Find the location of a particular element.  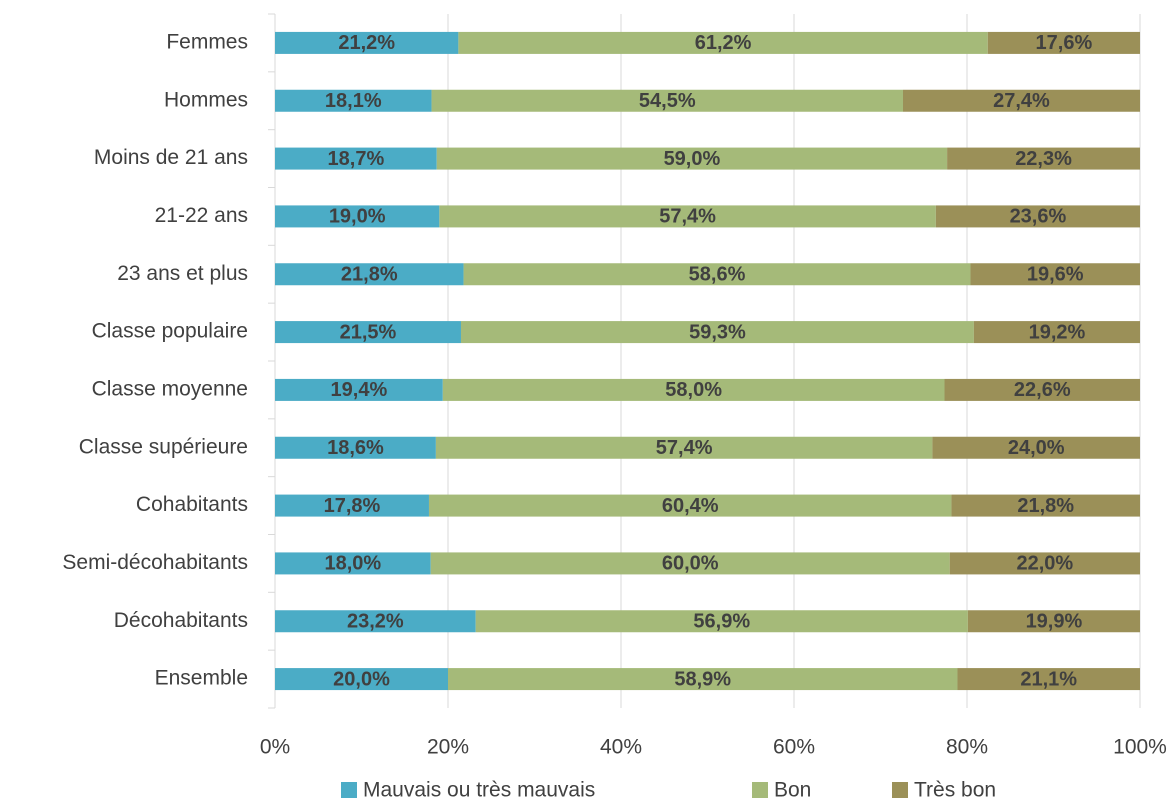

value-label: 61,2% is located at coordinates (723, 43).